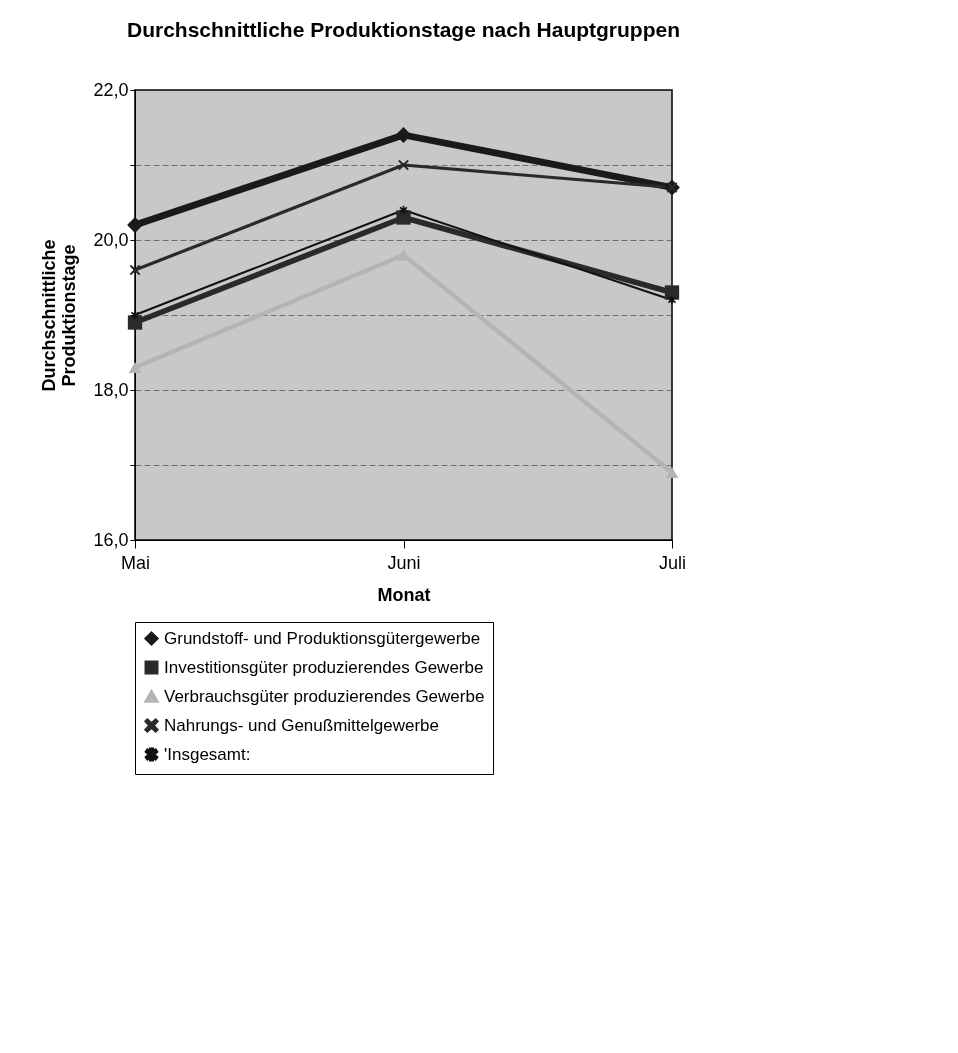 The image size is (958, 1053). What do you see at coordinates (111, 239) in the screenshot?
I see `y-tick-label: 20,0` at bounding box center [111, 239].